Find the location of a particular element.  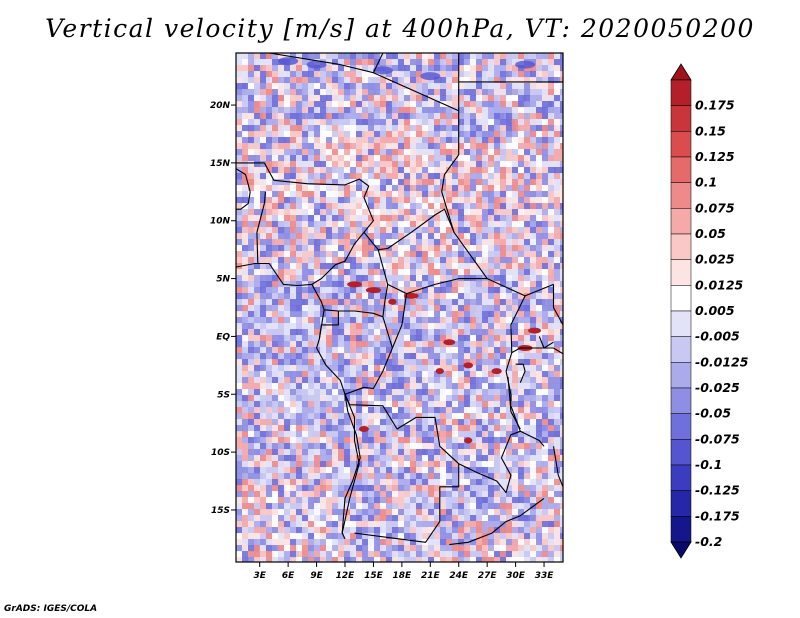

colorbar-label: 0.15 is located at coordinates (710, 130).